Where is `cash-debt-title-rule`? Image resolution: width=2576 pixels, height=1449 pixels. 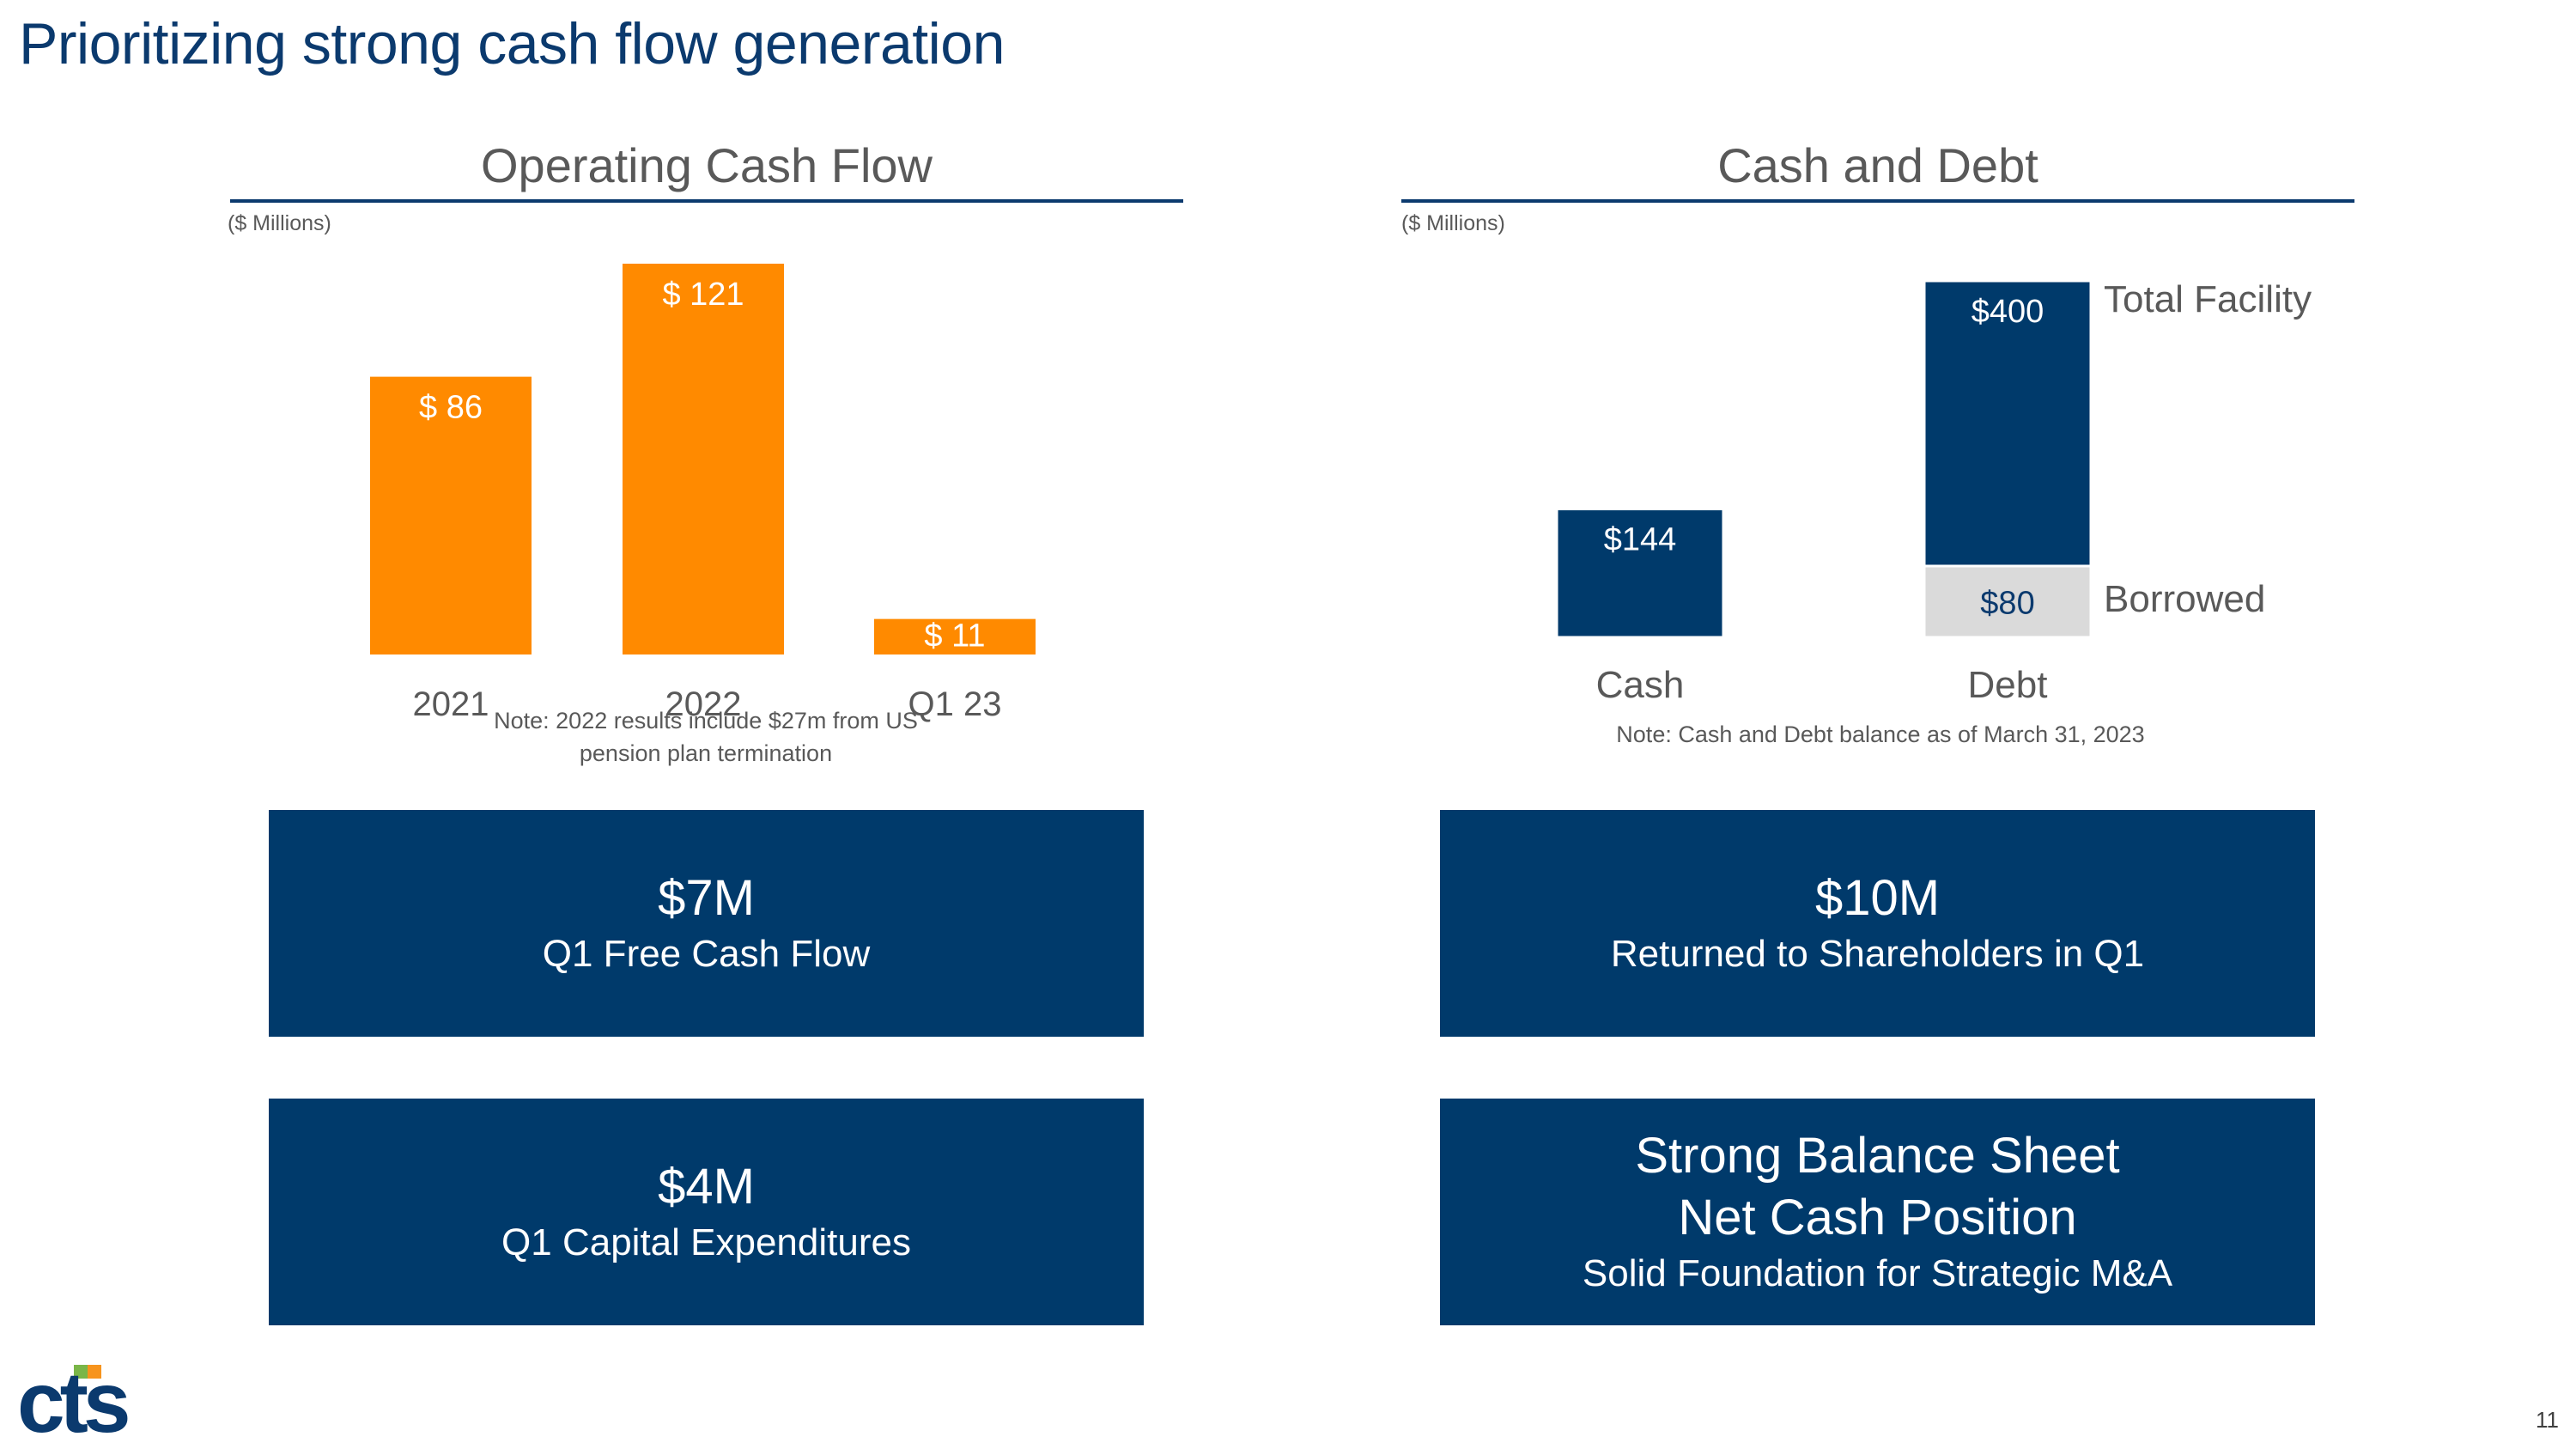 cash-debt-title-rule is located at coordinates (1878, 201).